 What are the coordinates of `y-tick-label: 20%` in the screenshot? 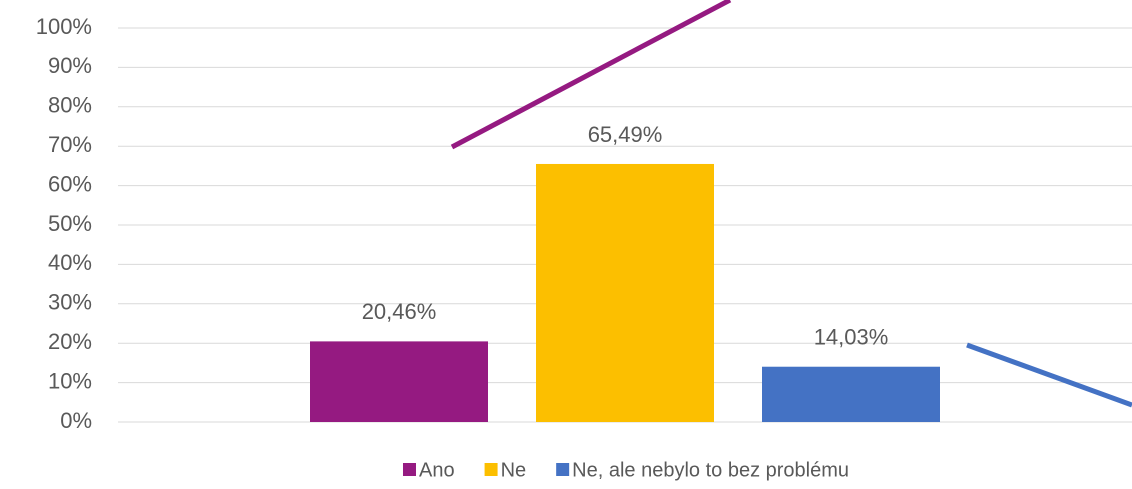 It's located at (70, 341).